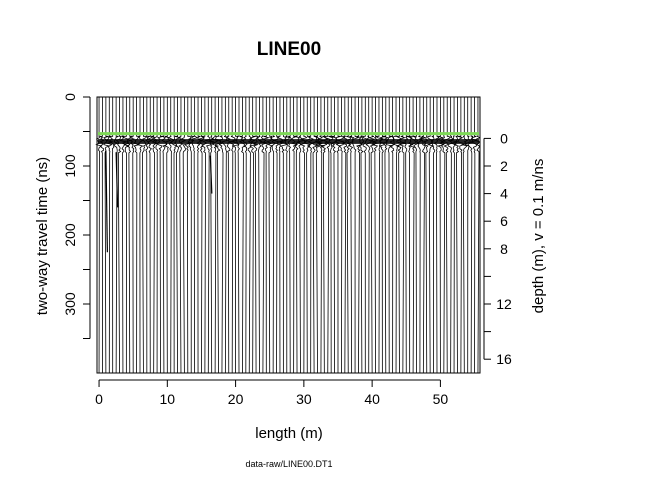  I want to click on x-tick-label: 0, so click(99, 399).